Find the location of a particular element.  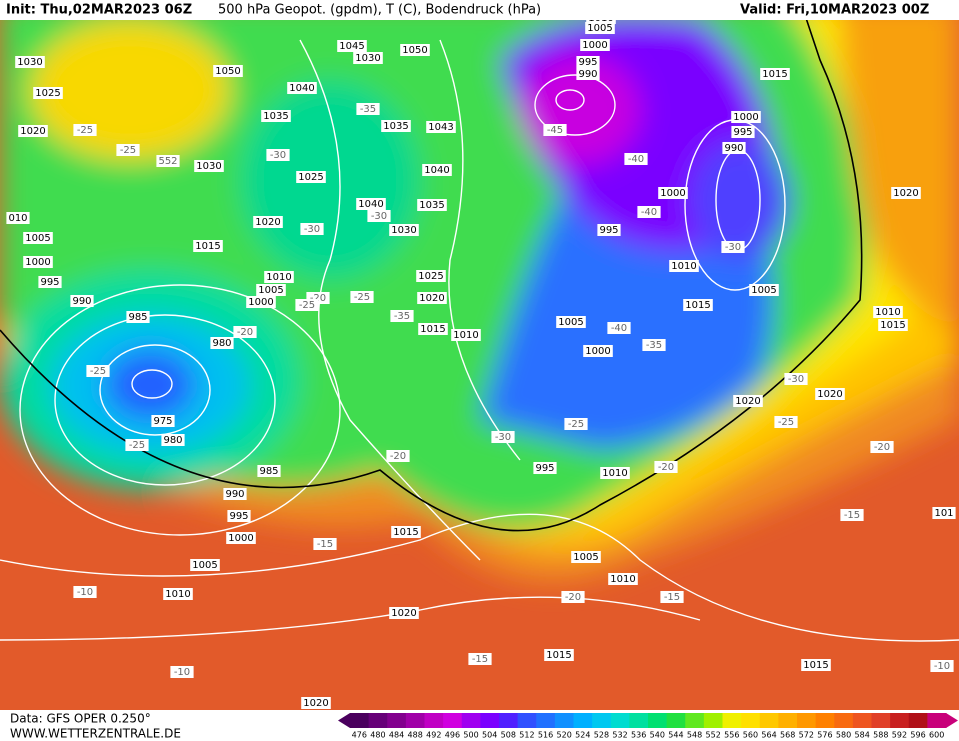

colorbar-label: 512 is located at coordinates (526, 735).